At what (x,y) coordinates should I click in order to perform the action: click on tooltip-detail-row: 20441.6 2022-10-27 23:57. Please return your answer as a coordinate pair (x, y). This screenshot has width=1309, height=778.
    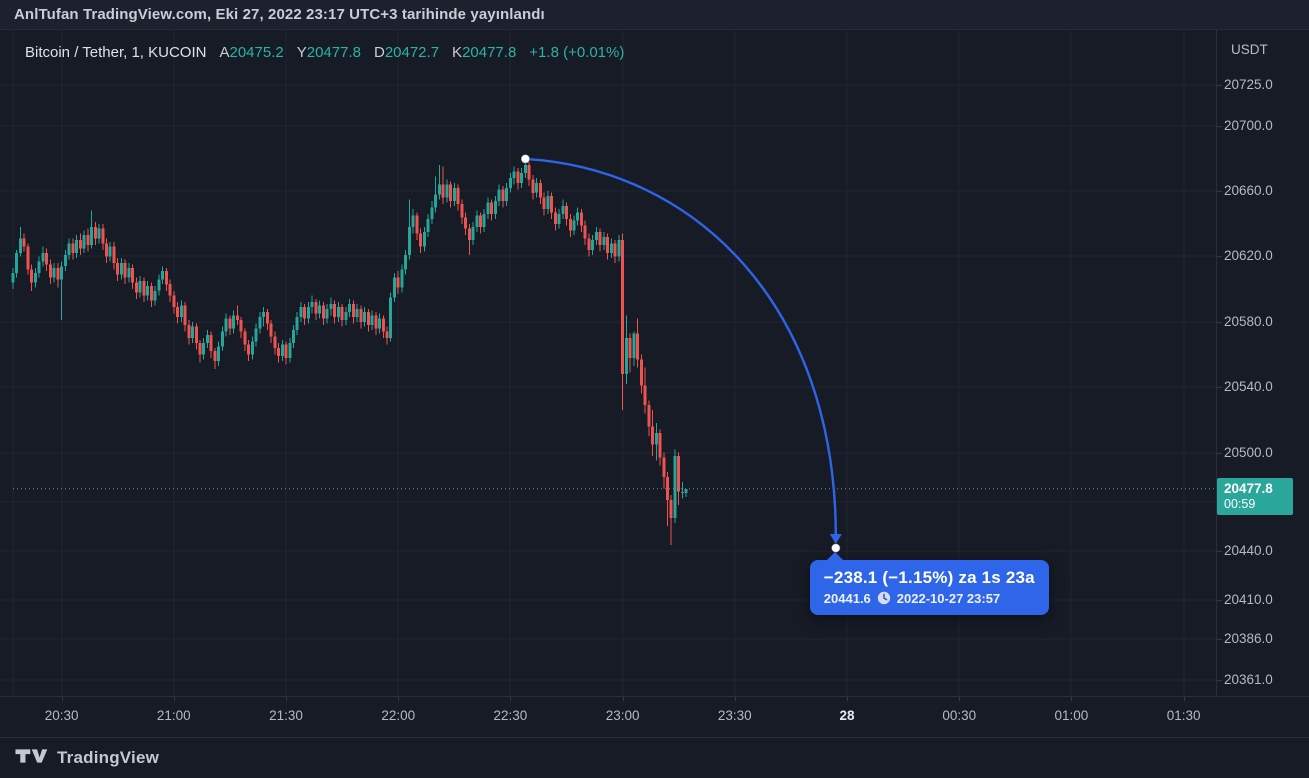
    Looking at the image, I should click on (929, 598).